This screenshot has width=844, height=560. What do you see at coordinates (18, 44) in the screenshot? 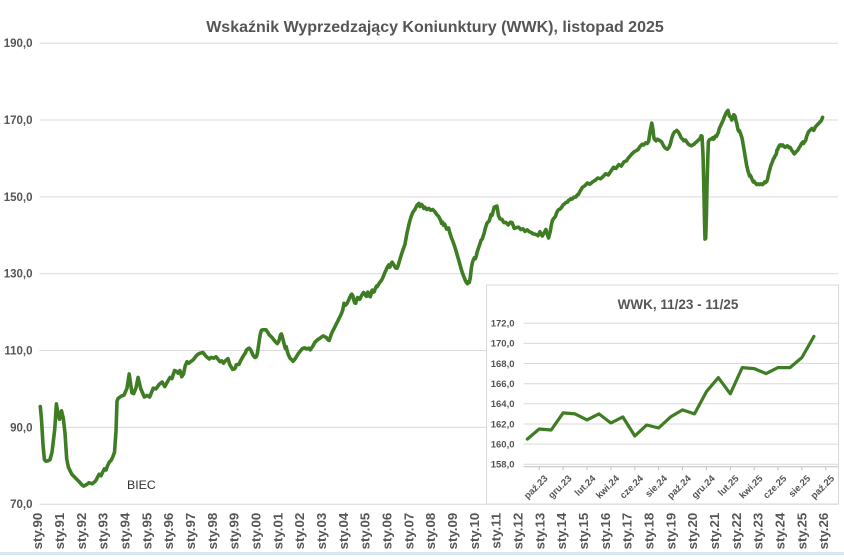
I see `svg-text: 190,0` at bounding box center [18, 44].